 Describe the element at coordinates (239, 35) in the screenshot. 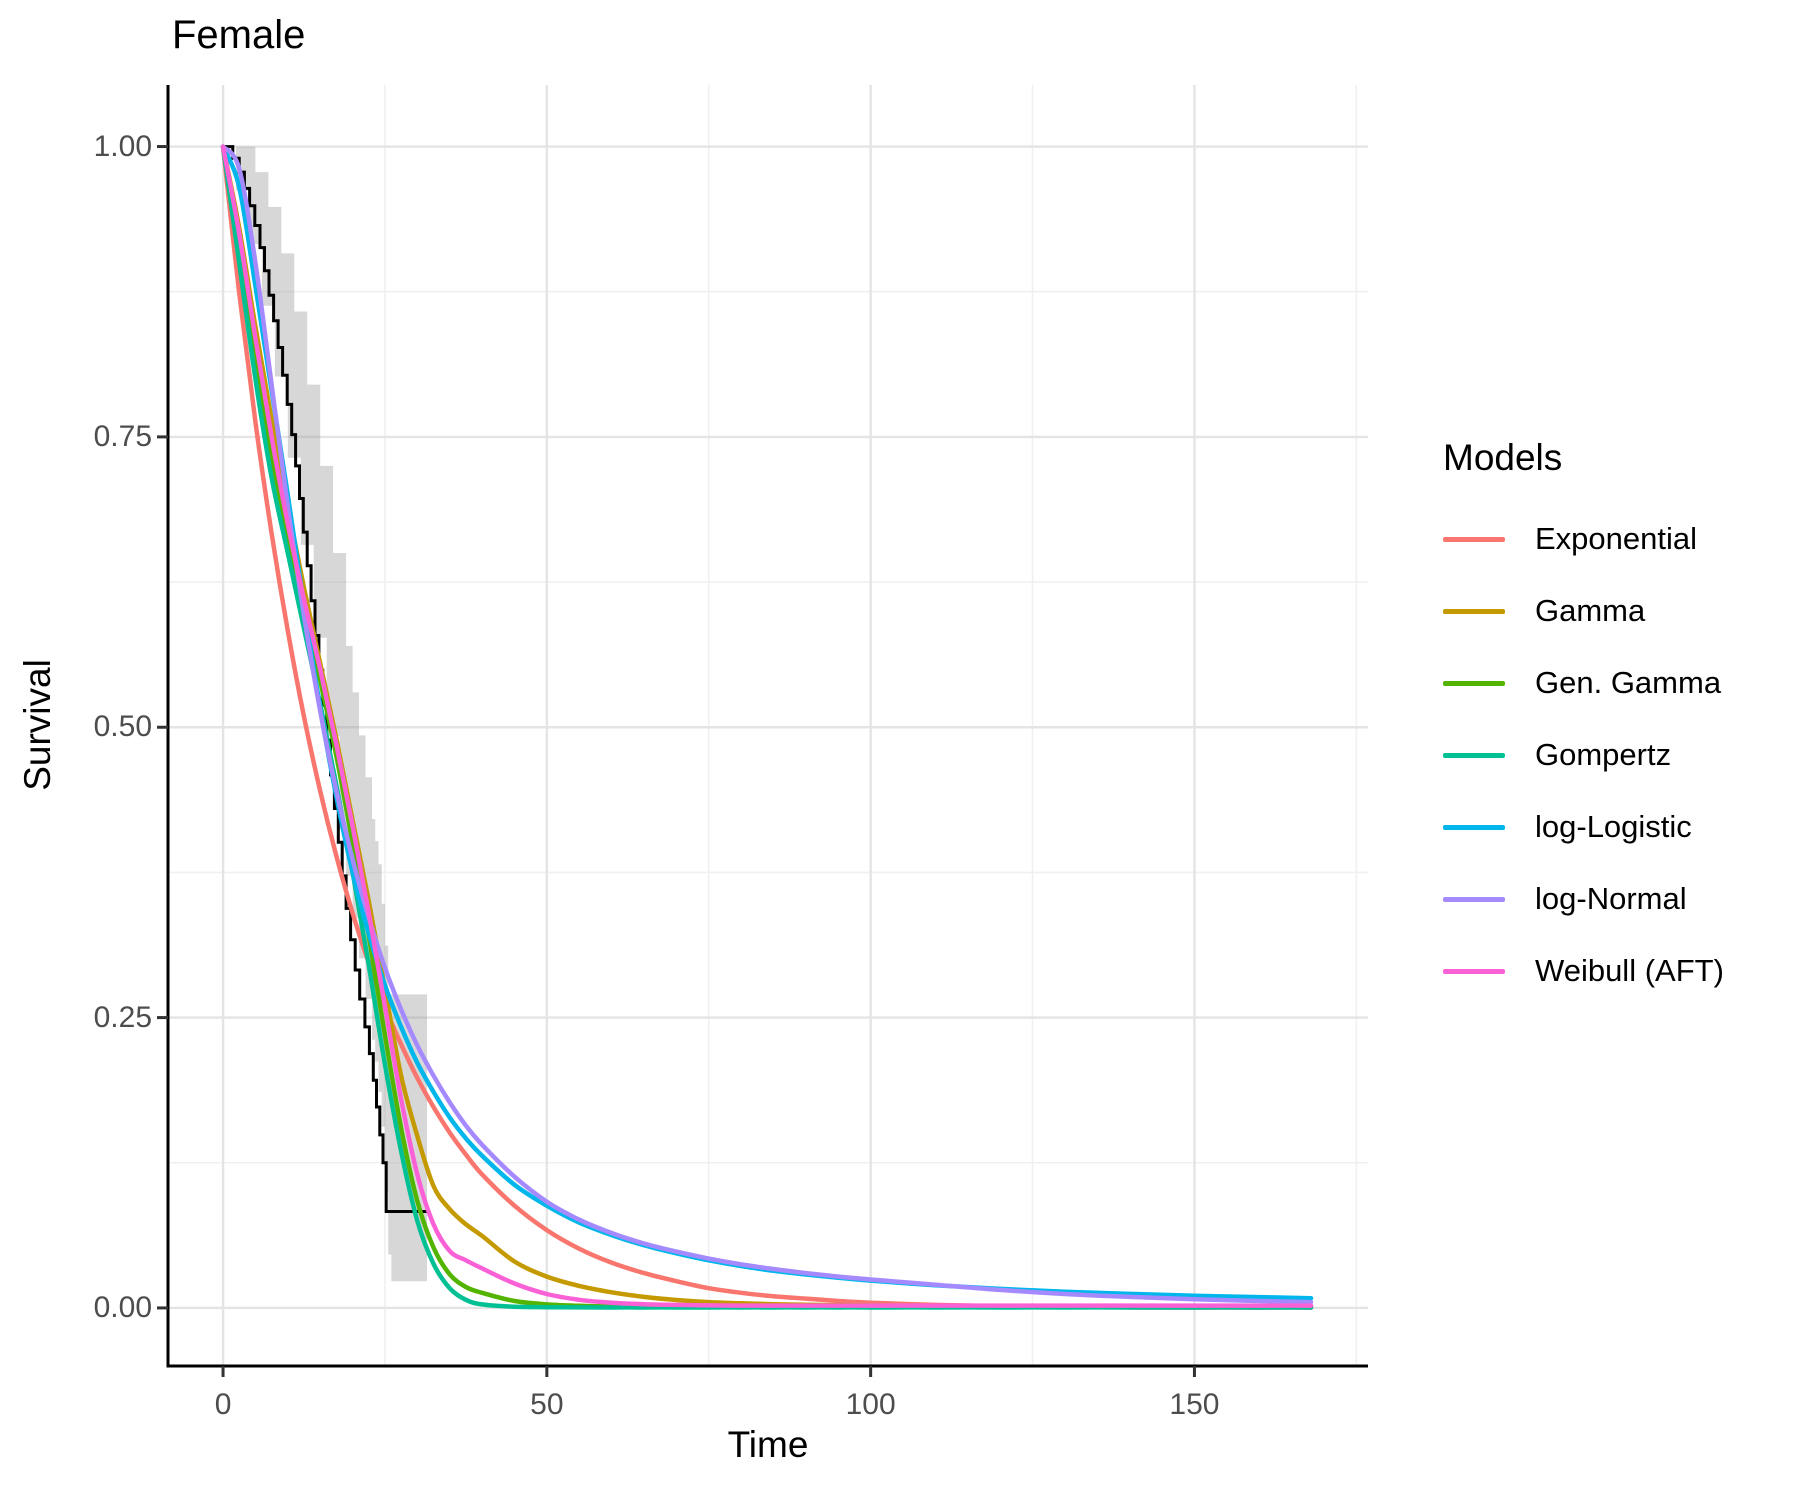

I see `plot-title: Female` at that location.